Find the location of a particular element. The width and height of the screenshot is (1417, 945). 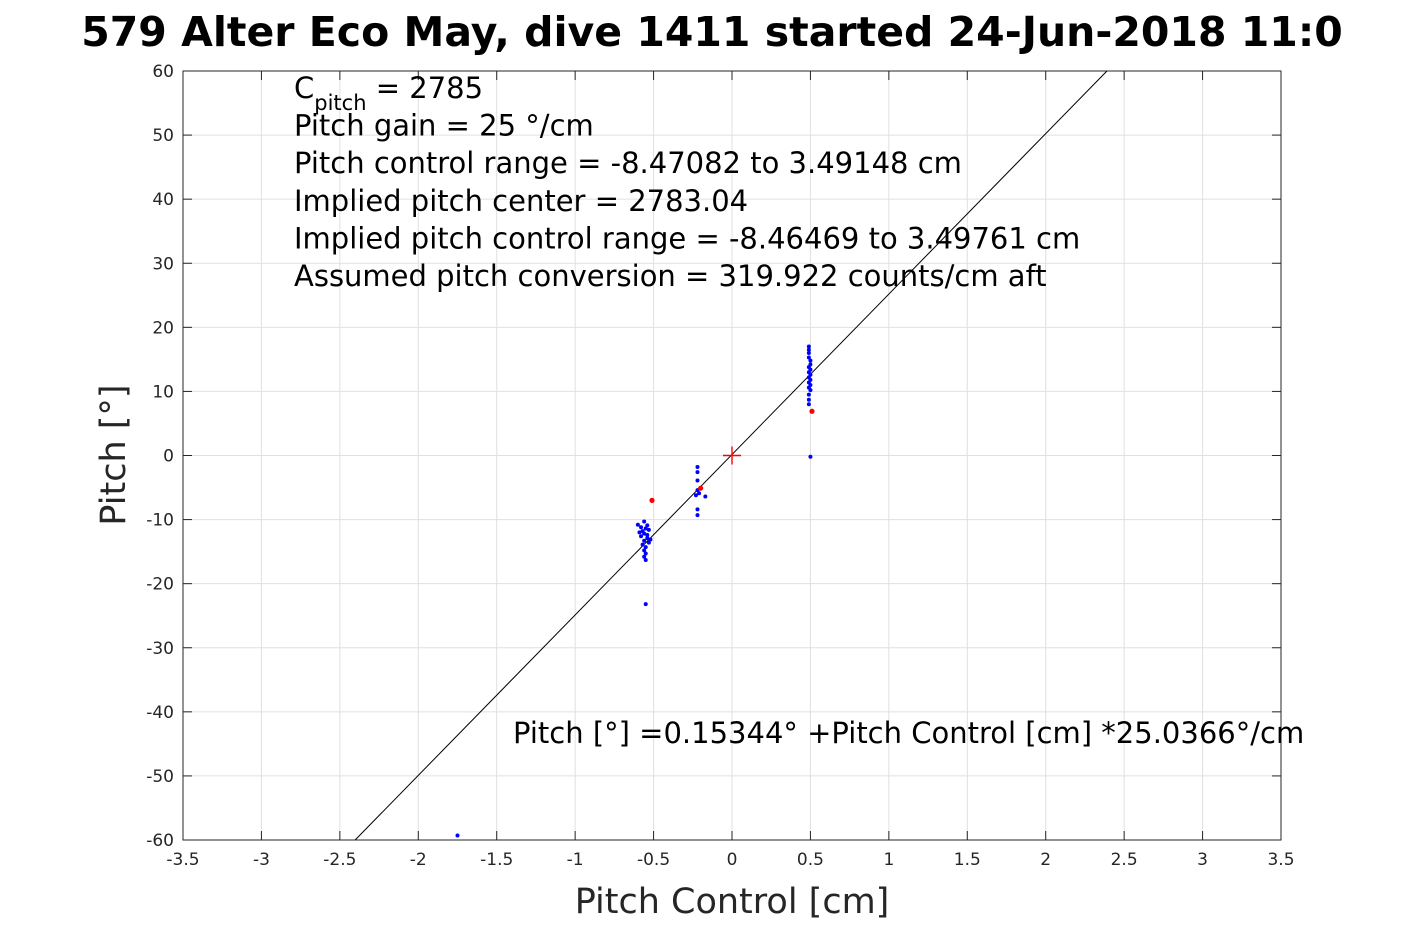

y-tick-label: 30 is located at coordinates (163, 264).